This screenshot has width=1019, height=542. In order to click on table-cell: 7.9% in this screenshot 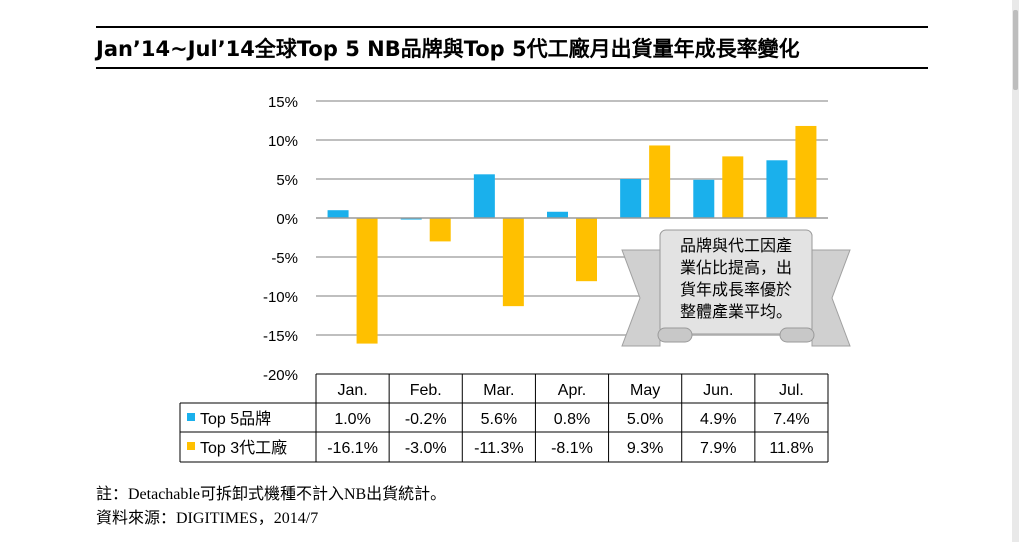, I will do `click(718, 448)`.